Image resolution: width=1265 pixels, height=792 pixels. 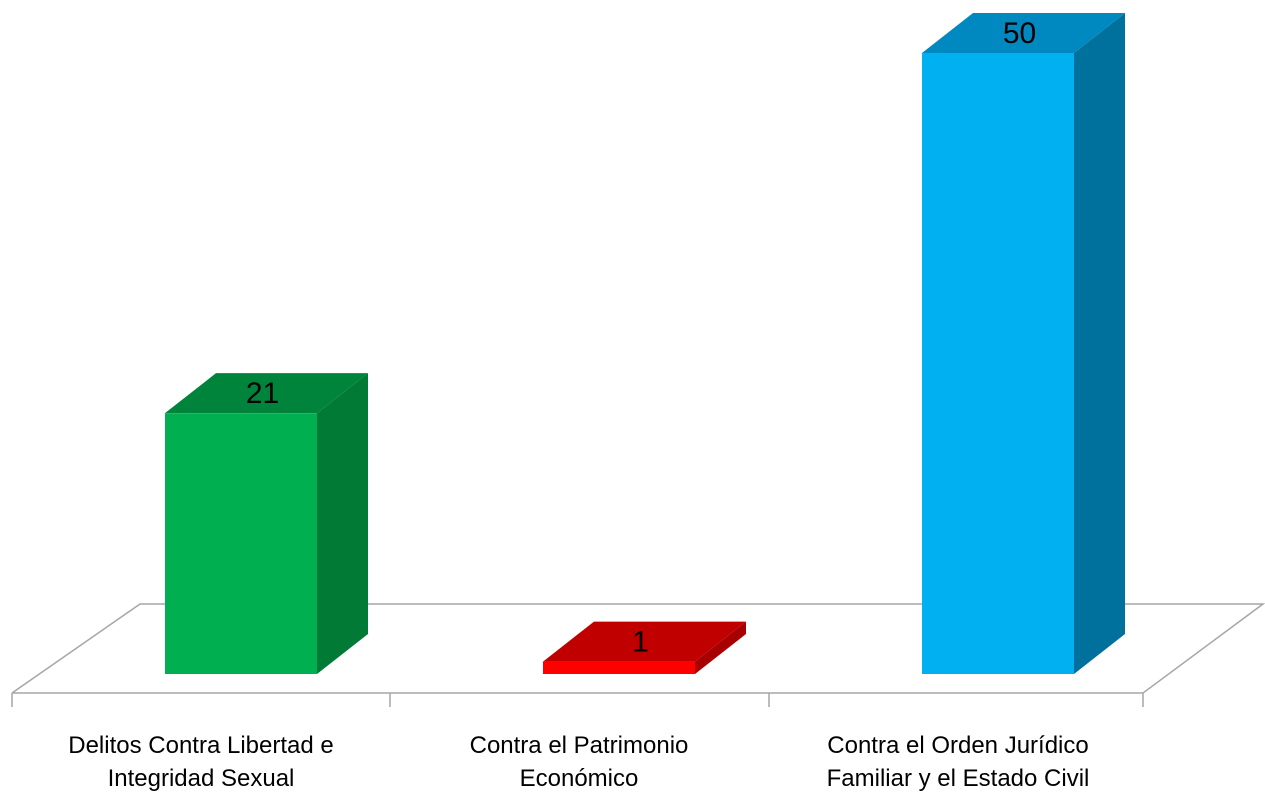 What do you see at coordinates (579, 762) in the screenshot?
I see `category-label-1: Contra el Patrimonio Económico` at bounding box center [579, 762].